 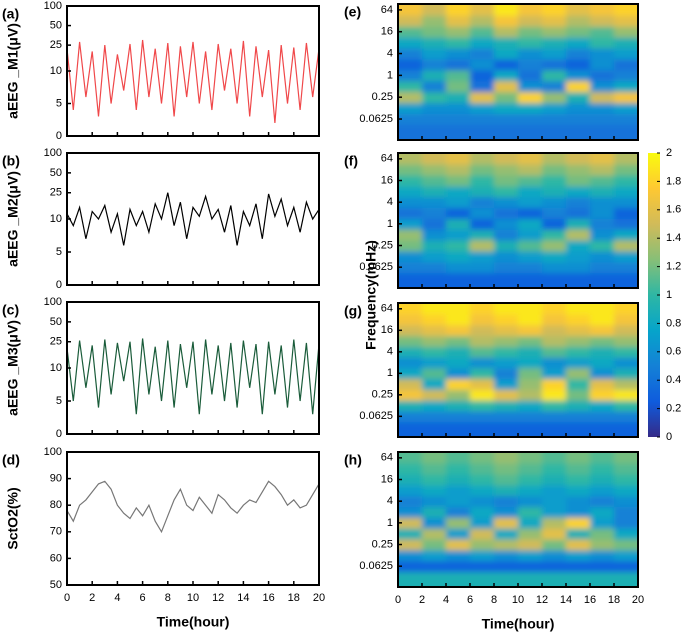 I want to click on panel-label: (e), so click(x=352, y=12).